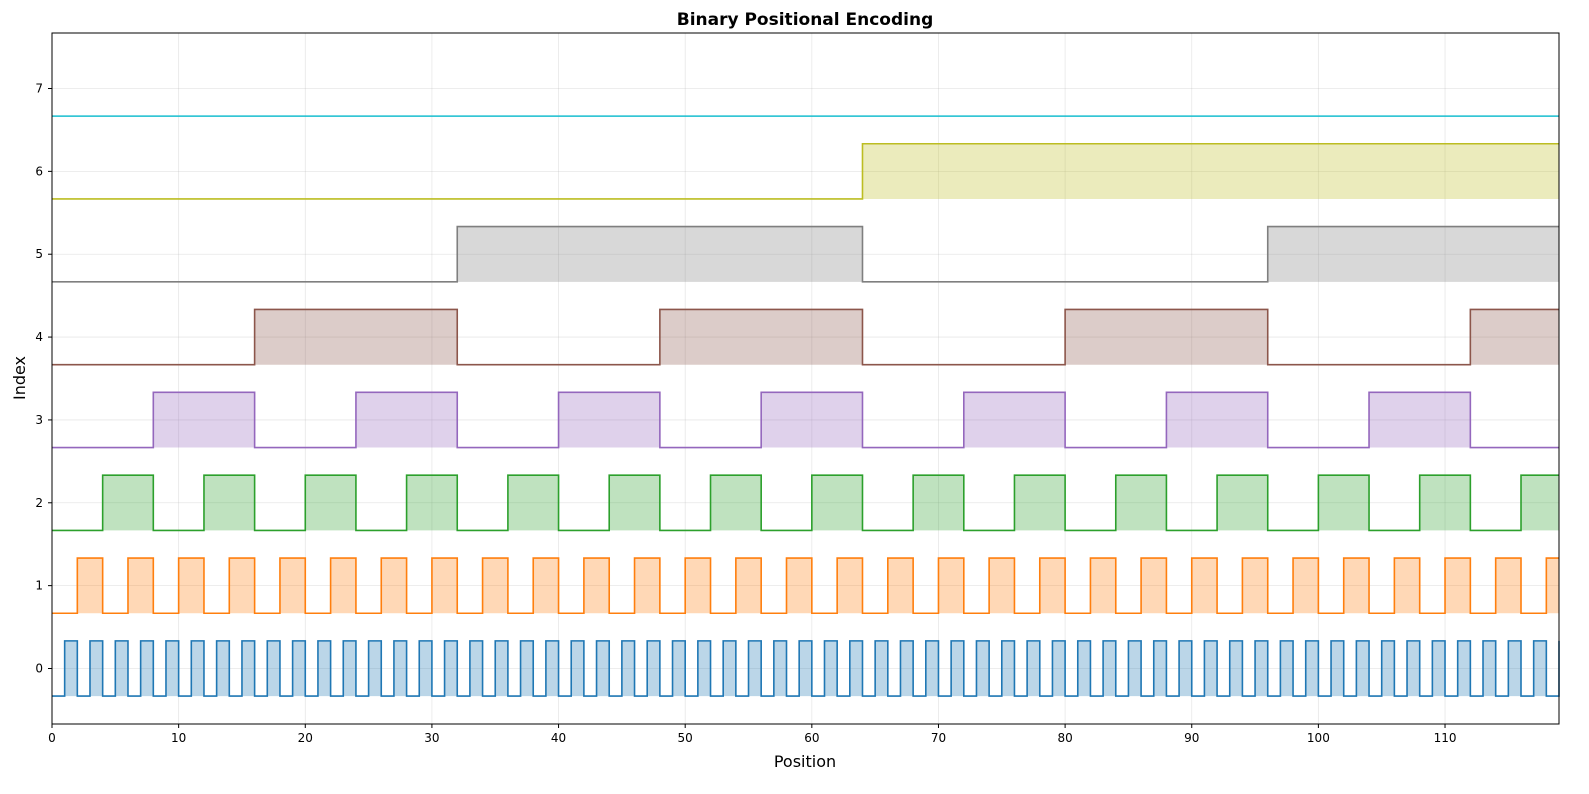 Image resolution: width=1589 pixels, height=794 pixels. I want to click on x-tick-label: 60, so click(811, 738).